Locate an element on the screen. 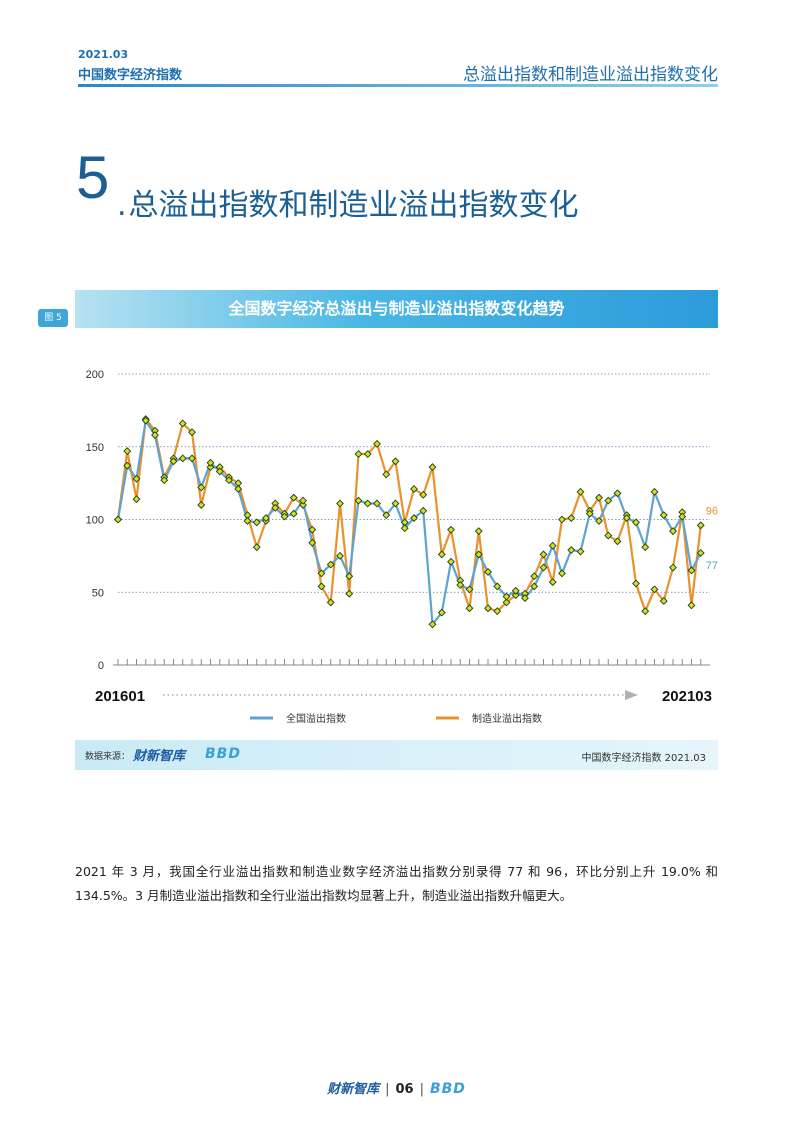 Image resolution: width=793 pixels, height=1122 pixels. y-tick-label: 0 is located at coordinates (101, 666).